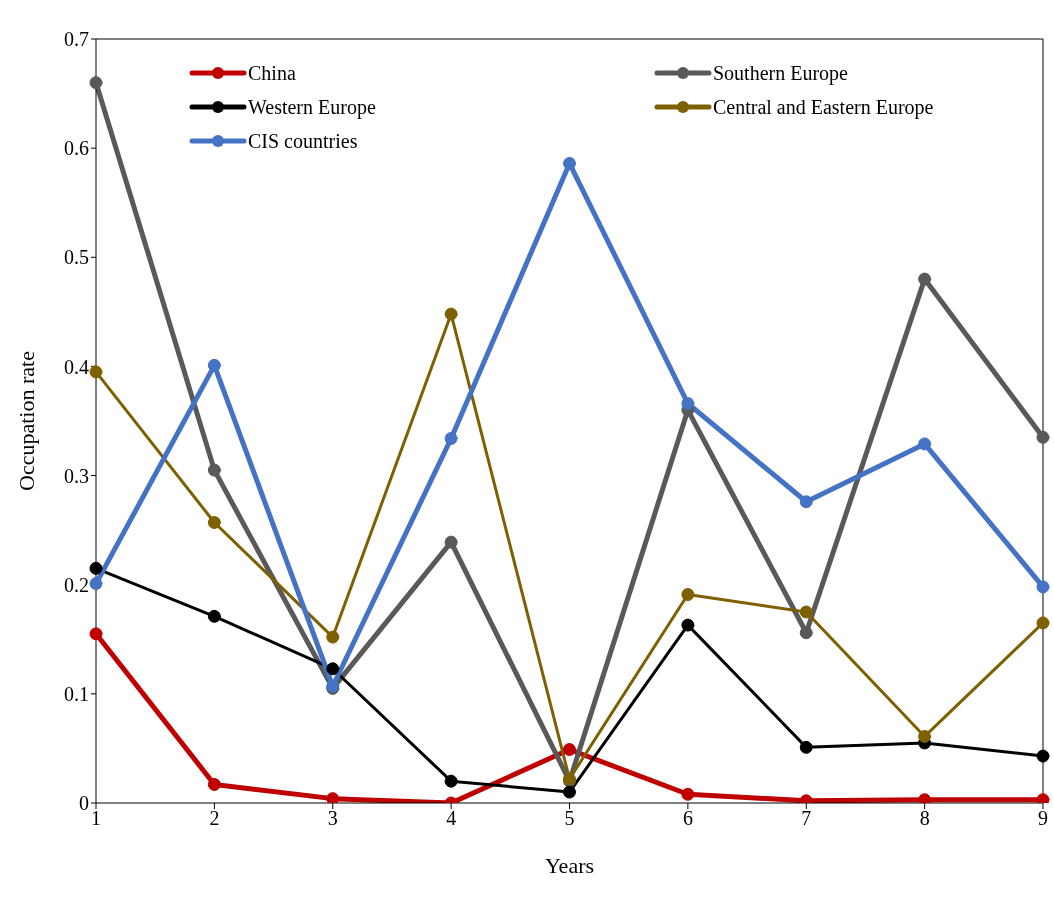 This screenshot has height=907, width=1054. Describe the element at coordinates (780, 73) in the screenshot. I see `legend-label: Southern Europe` at that location.